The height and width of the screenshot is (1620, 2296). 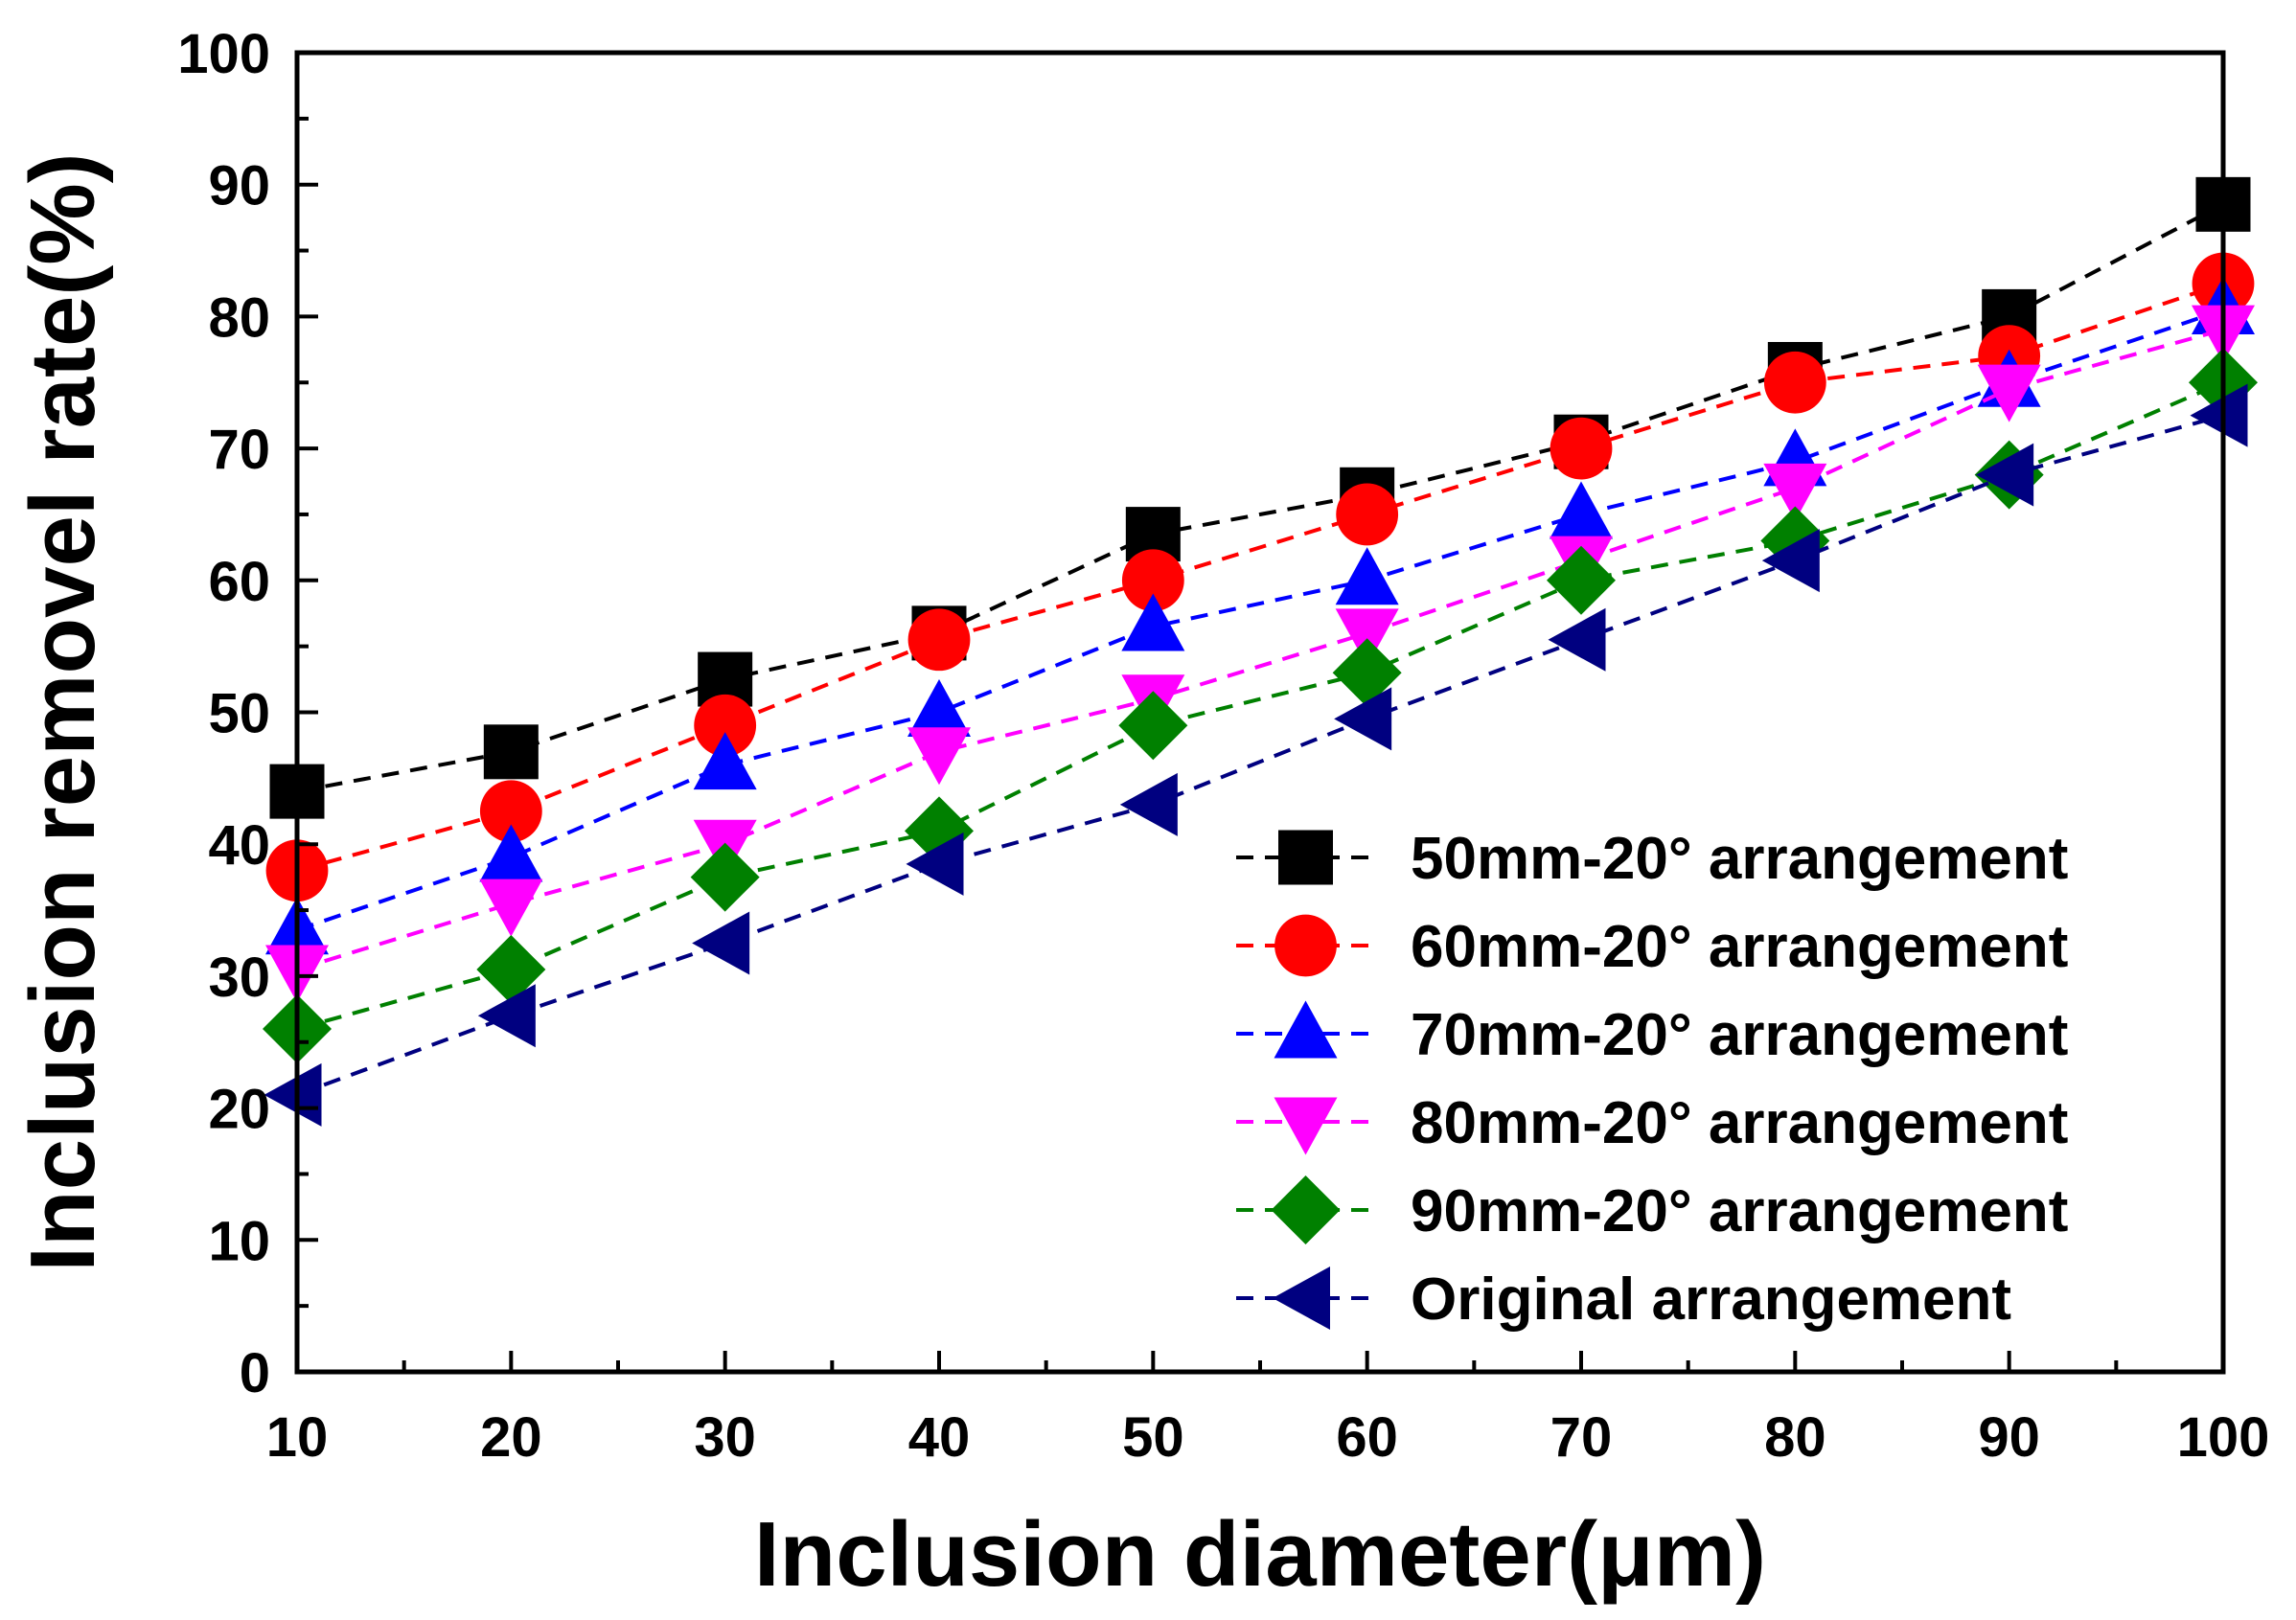 I want to click on legend-item: Original arrangement, so click(x=1623, y=1299).